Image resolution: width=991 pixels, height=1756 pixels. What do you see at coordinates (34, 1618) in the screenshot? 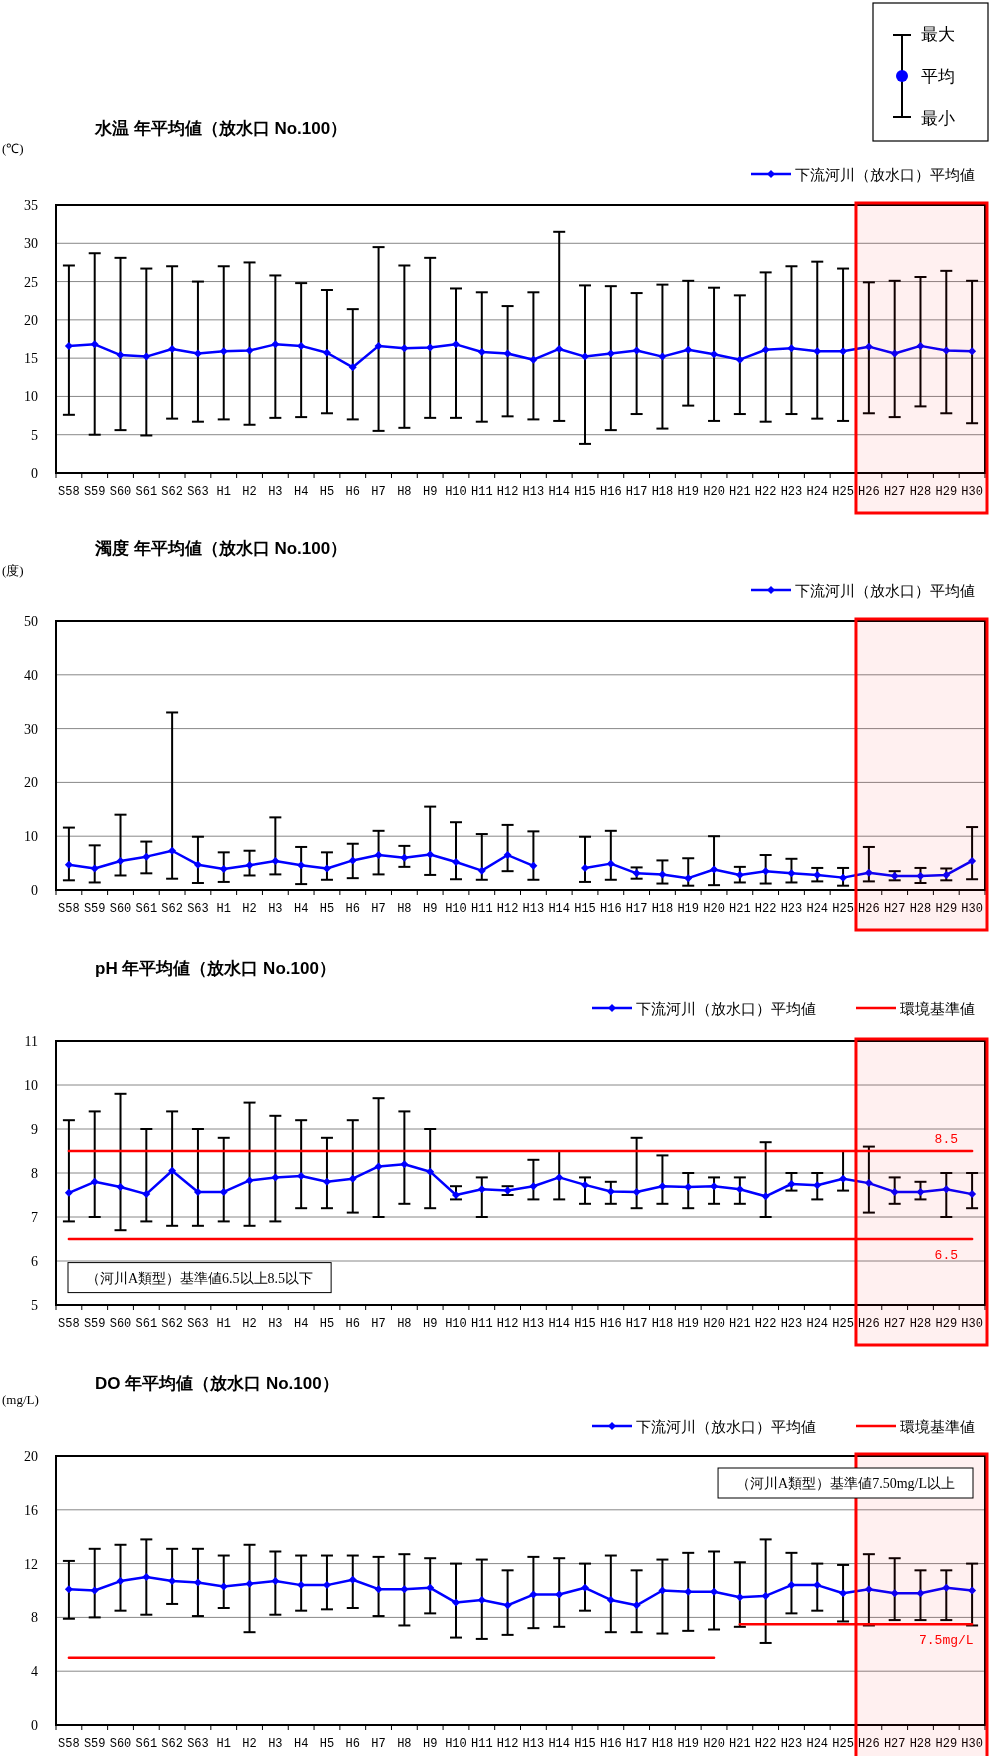
I see `y-tick-label: 8` at bounding box center [34, 1618].